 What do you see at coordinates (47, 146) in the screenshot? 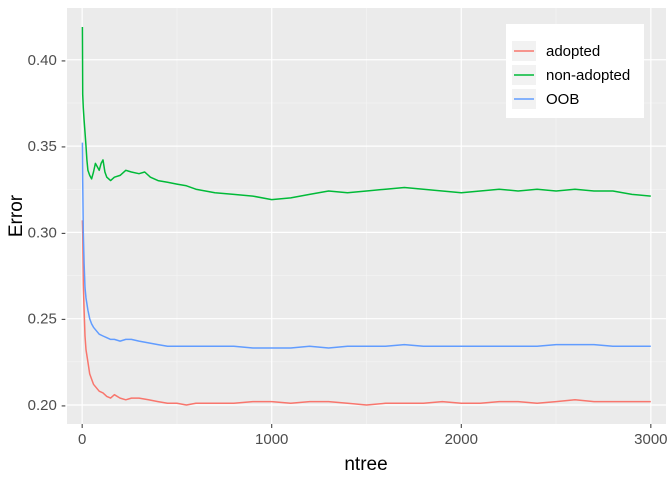
I see `y-tick-label: 0.35 -` at bounding box center [47, 146].